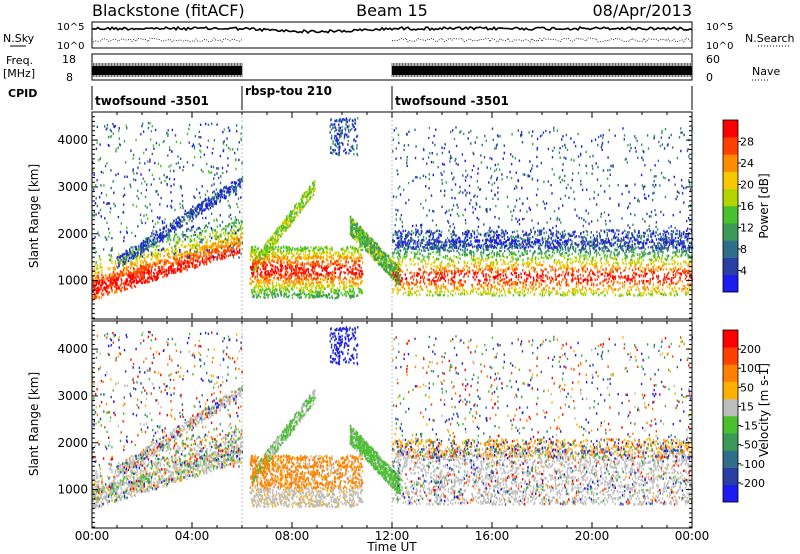  I want to click on cpid-segment-1: twofsound -3501, so click(152, 101).